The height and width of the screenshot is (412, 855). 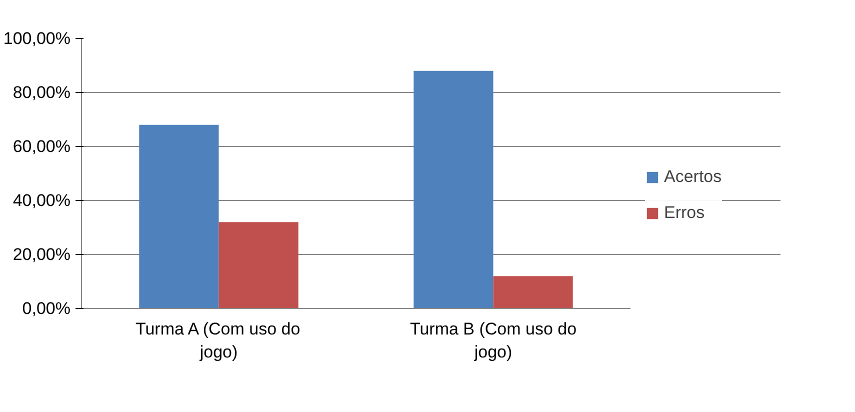 What do you see at coordinates (46, 308) in the screenshot?
I see `y-tick-label: 0,00%` at bounding box center [46, 308].